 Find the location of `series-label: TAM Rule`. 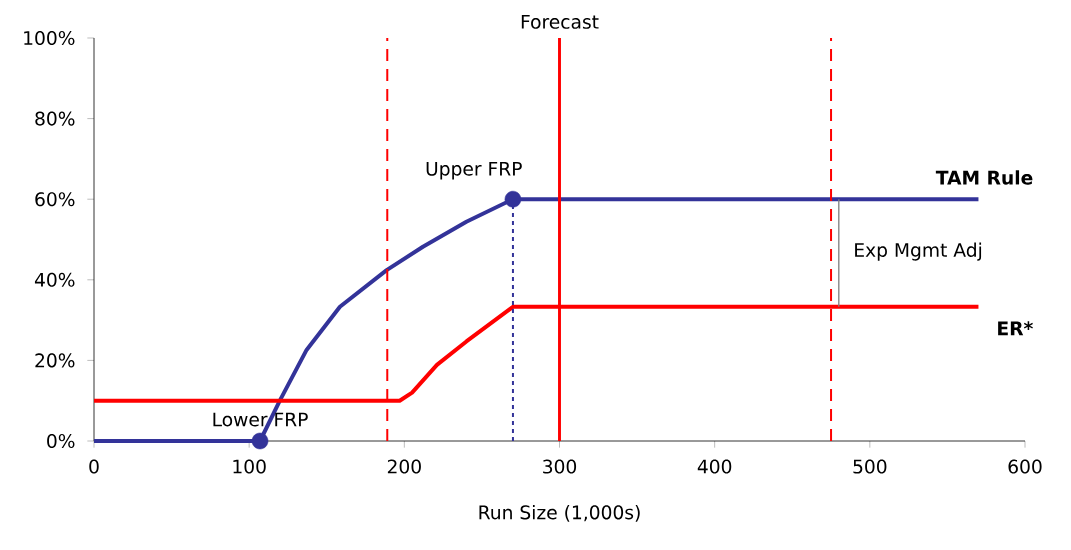

series-label: TAM Rule is located at coordinates (984, 177).